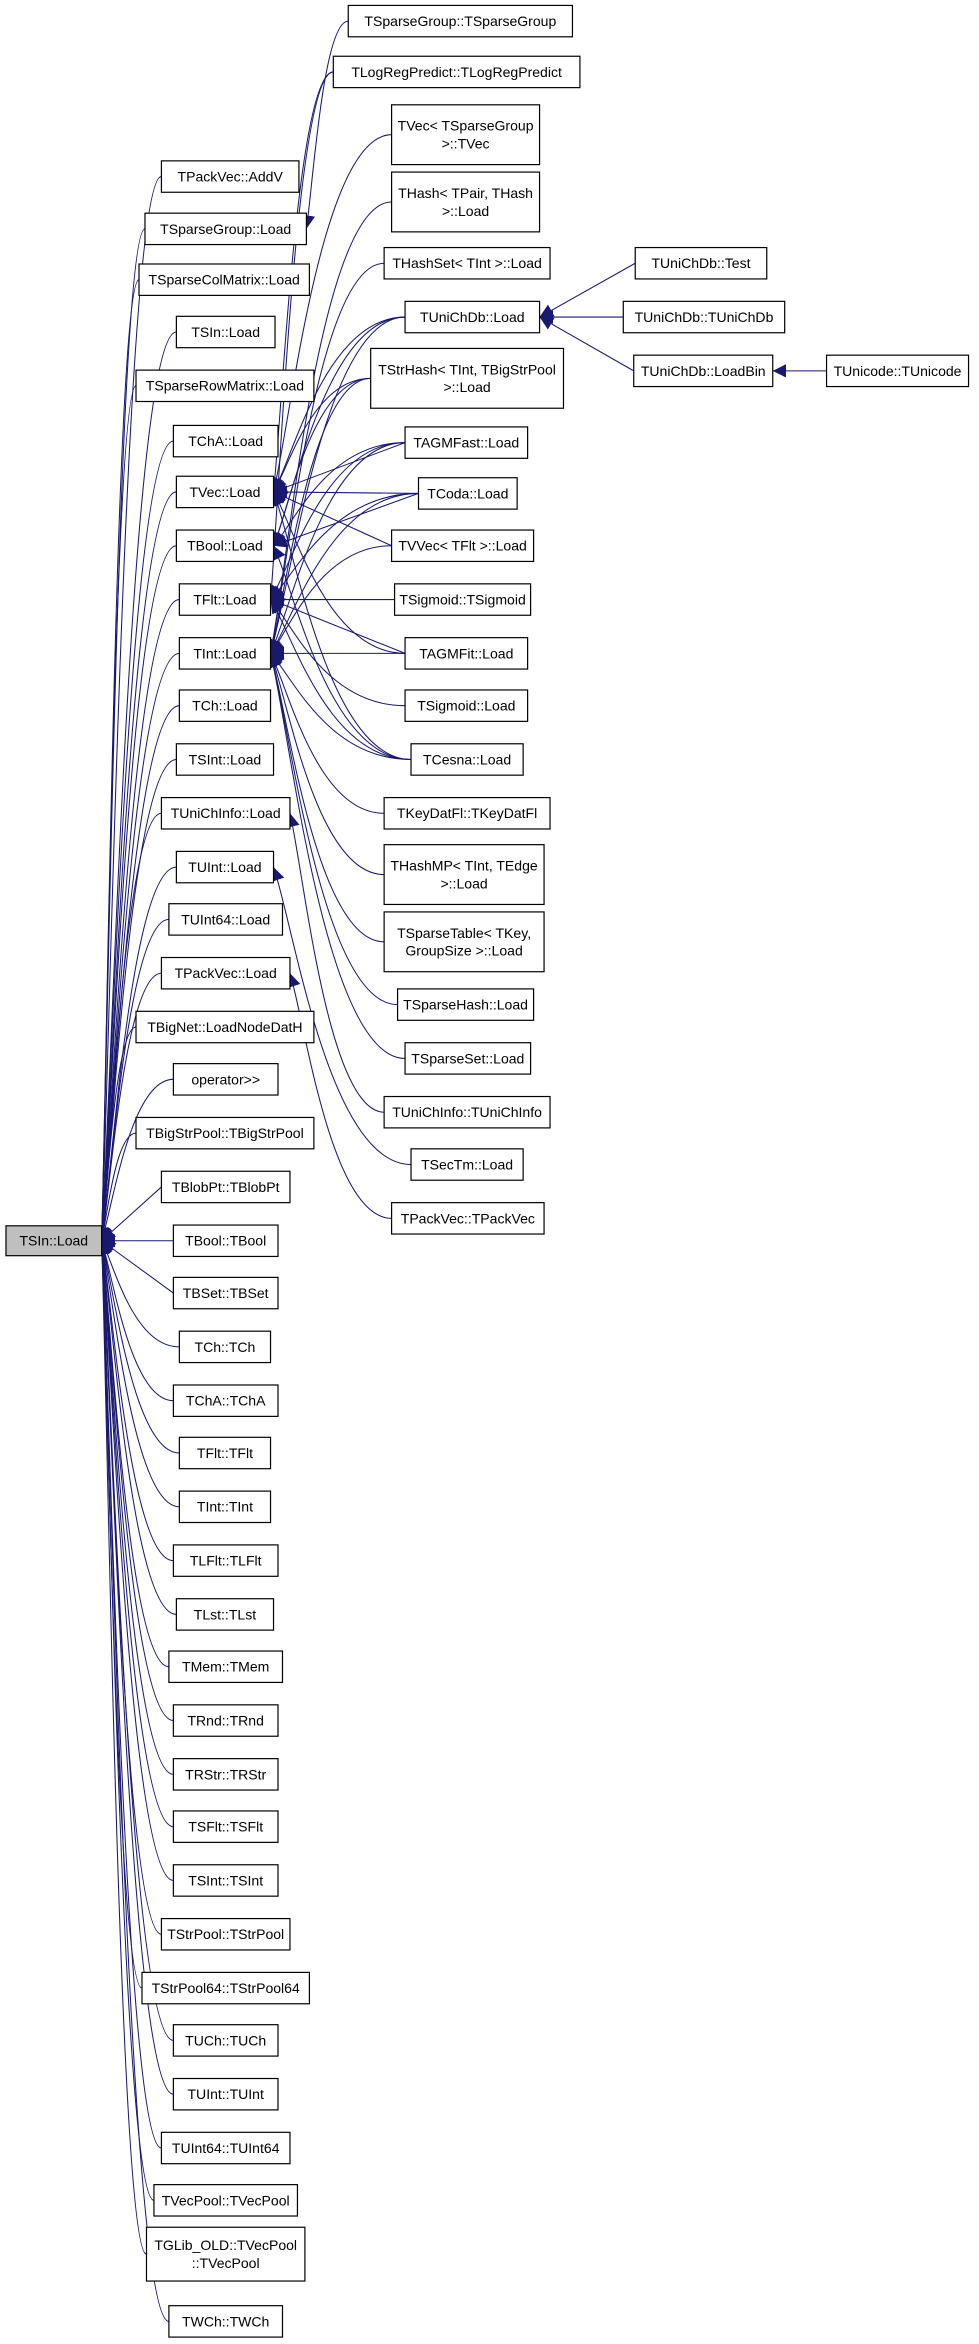 The height and width of the screenshot is (2344, 979). I want to click on function-node: TSecTm::Load, so click(467, 1164).